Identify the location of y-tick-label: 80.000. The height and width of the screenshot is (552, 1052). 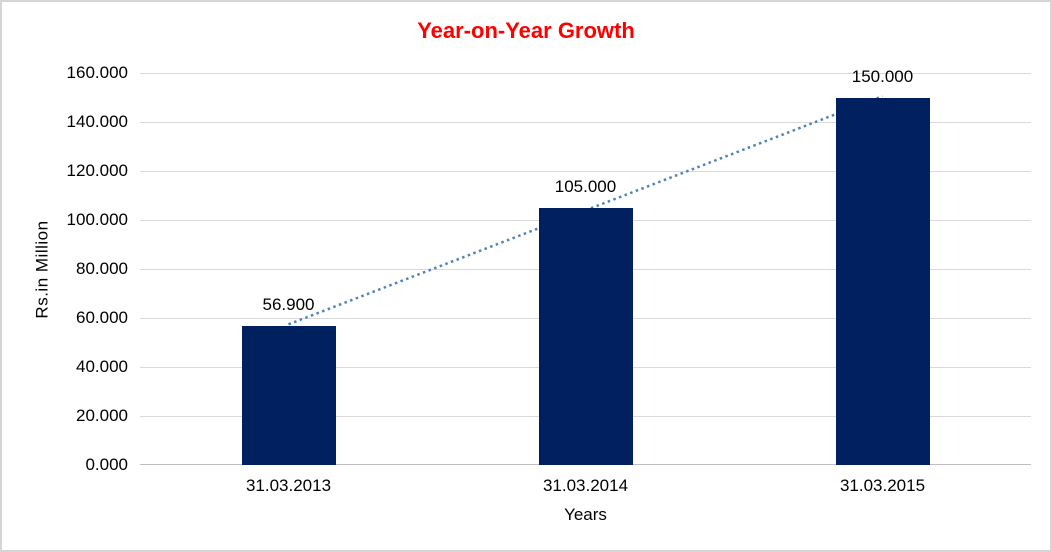
(102, 268).